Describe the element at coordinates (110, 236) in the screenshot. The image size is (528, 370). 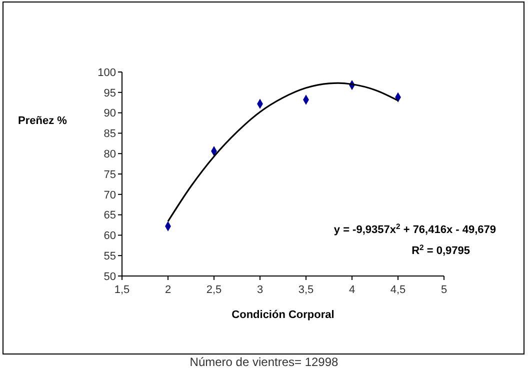
I see `y-tick-label: 60` at that location.